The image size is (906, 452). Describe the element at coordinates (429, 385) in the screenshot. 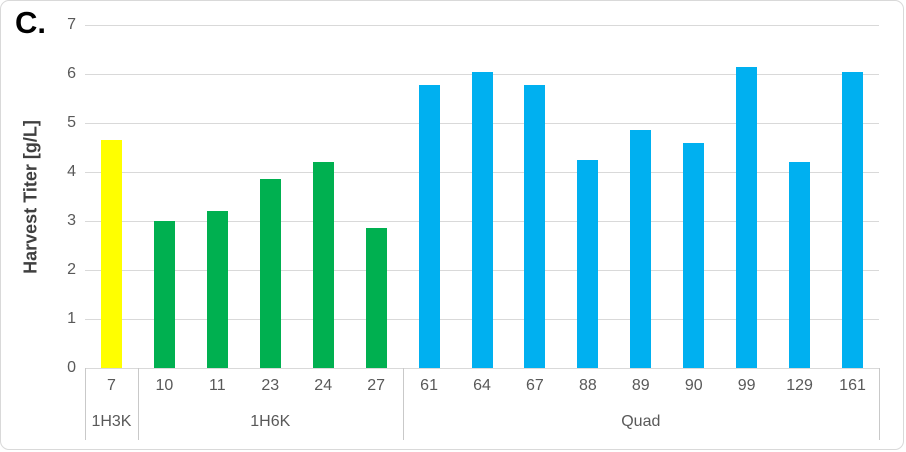

I see `x-tick-label: 61` at that location.